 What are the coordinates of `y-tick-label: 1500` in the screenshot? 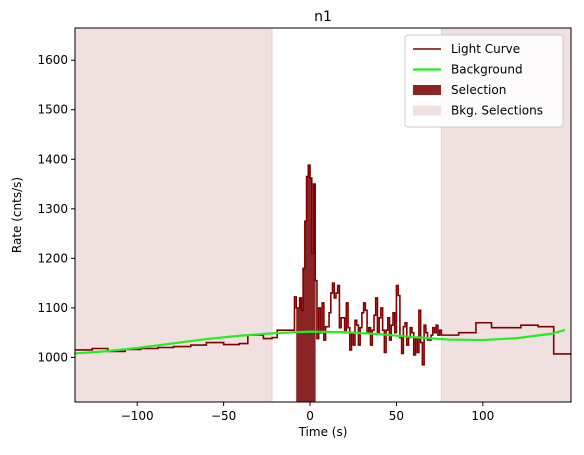 It's located at (52, 110).